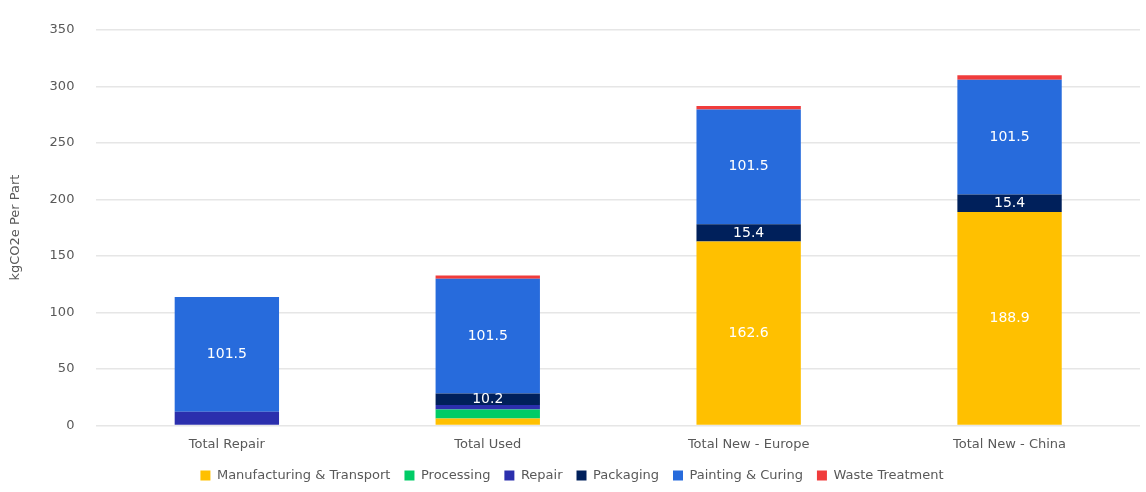  I want to click on data-label: 162.6, so click(748, 331).